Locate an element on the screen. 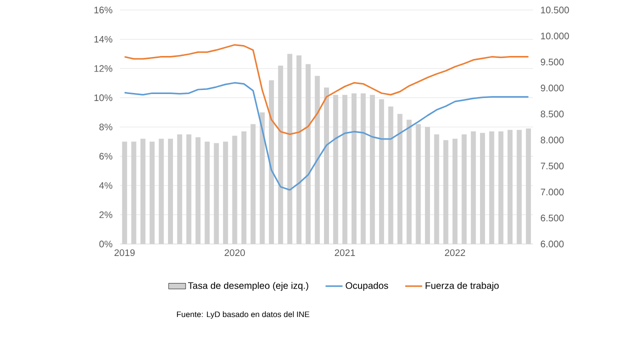 This screenshot has height=339, width=622. y-tick-label: 4% is located at coordinates (105, 185).